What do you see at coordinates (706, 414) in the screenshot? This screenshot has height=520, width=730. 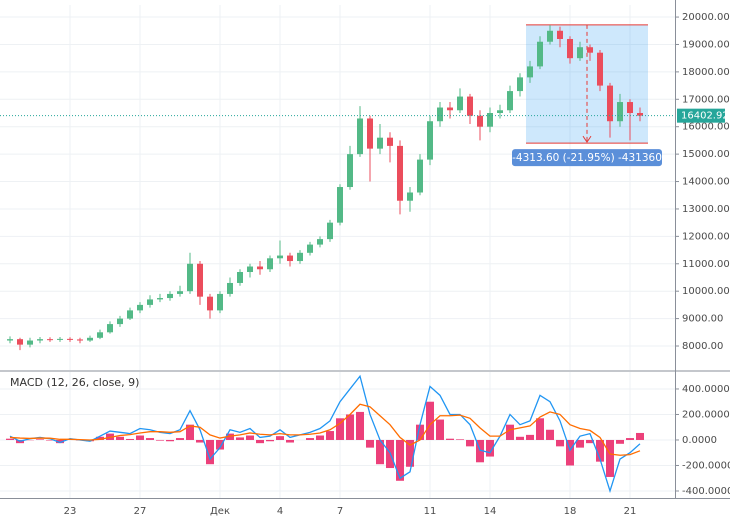 I see `y-tick-label: 200.0000` at bounding box center [706, 414].